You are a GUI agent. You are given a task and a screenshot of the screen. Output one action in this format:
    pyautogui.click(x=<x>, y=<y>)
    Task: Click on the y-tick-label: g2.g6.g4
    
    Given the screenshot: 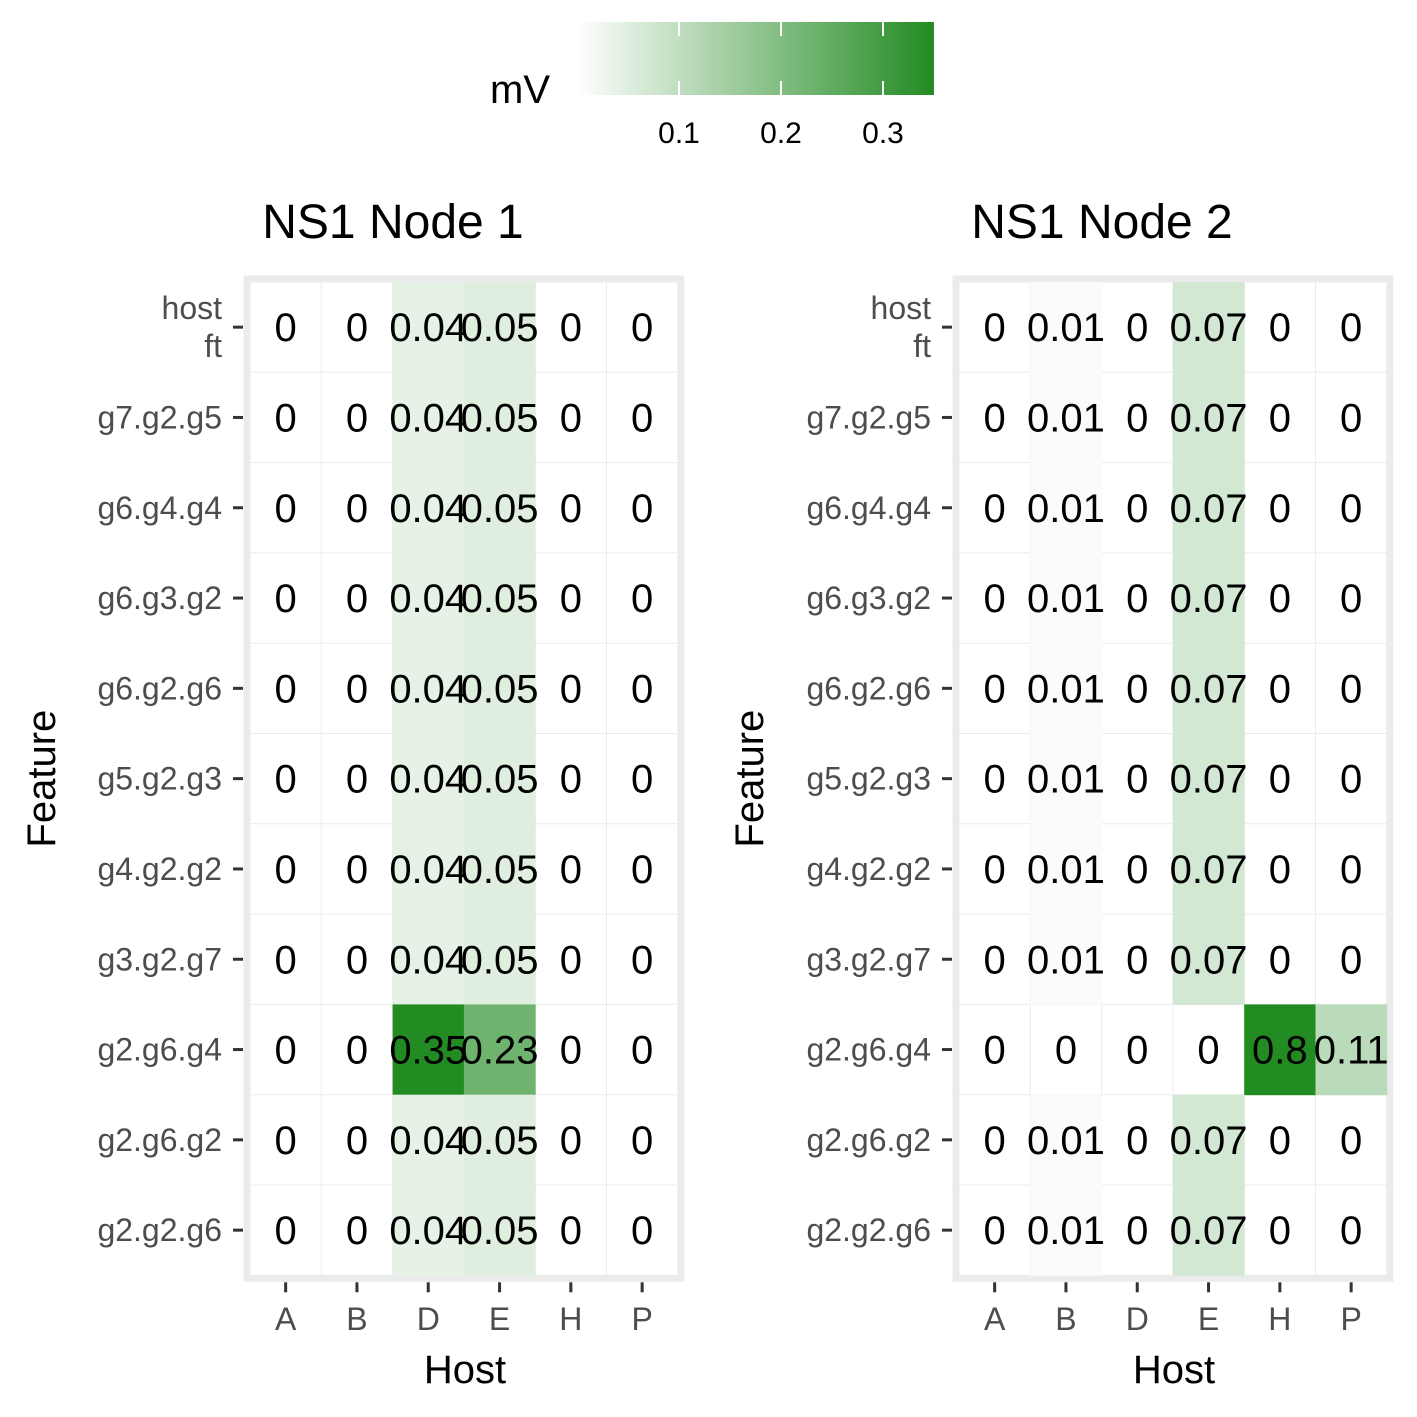 What is the action you would take?
    pyautogui.click(x=868, y=1050)
    